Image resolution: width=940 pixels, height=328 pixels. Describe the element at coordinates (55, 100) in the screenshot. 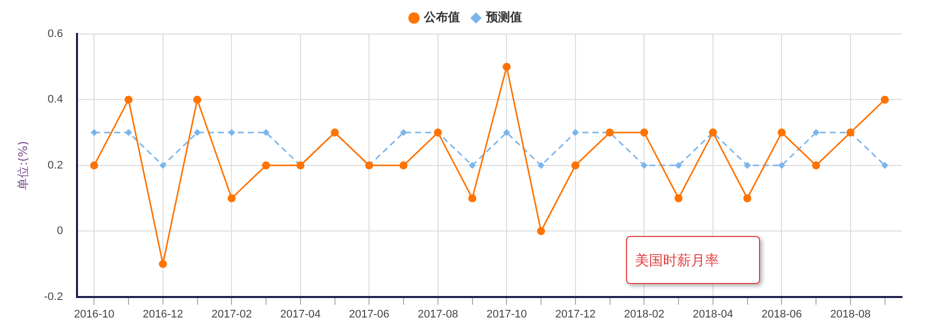

I see `y-tick-label: 0.4` at that location.